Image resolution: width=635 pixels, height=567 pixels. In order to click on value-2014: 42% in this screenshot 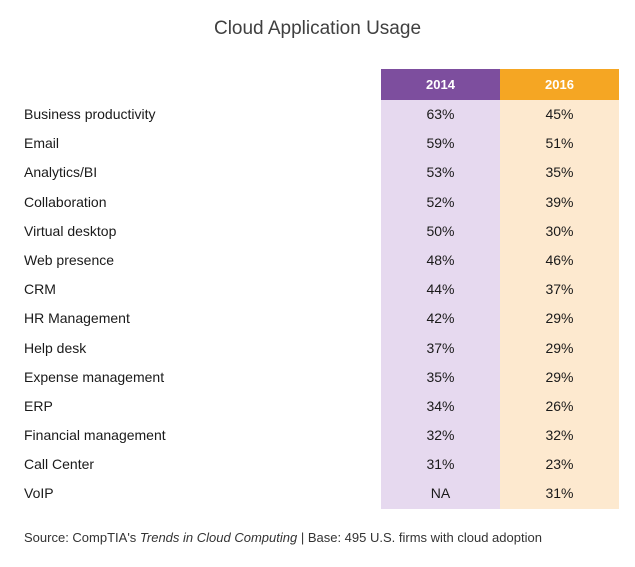, I will do `click(440, 318)`.